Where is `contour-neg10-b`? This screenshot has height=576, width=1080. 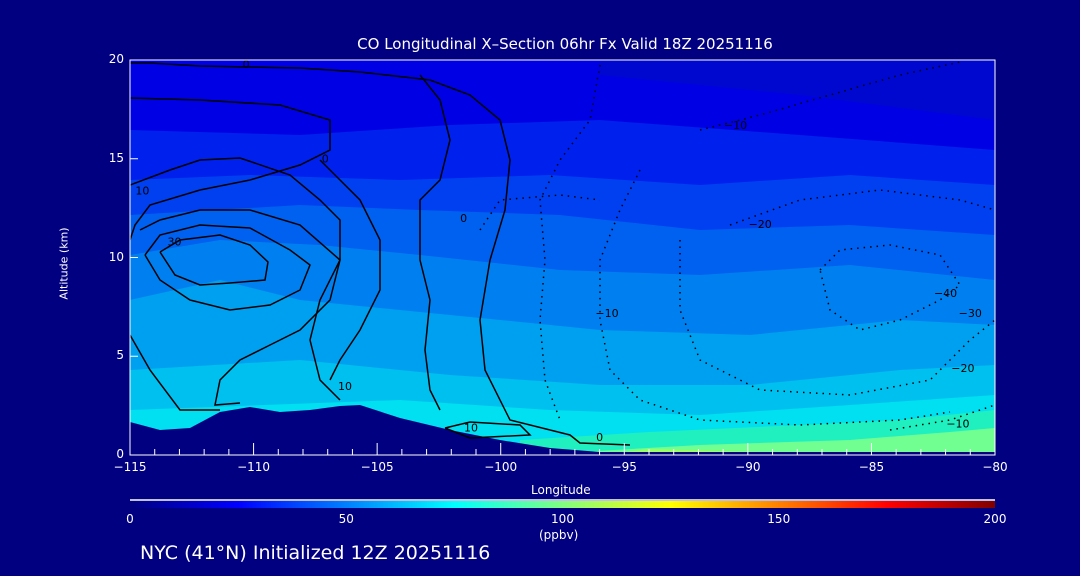
contour-neg10-b is located at coordinates (830, 96).